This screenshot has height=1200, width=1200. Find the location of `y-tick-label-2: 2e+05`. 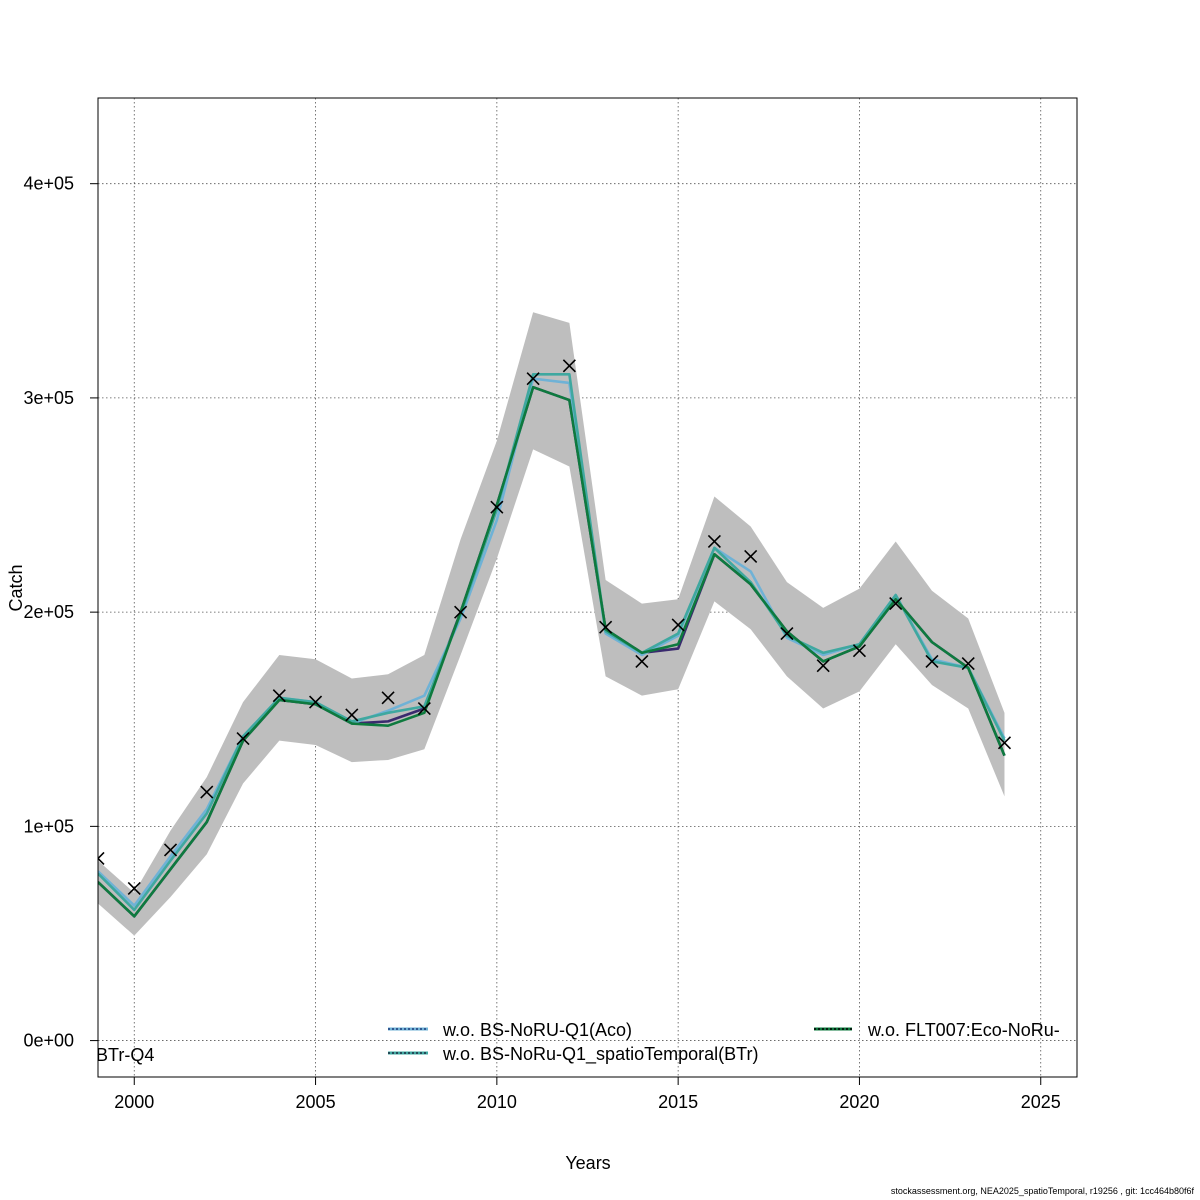

y-tick-label-2: 2e+05 is located at coordinates (48, 612).